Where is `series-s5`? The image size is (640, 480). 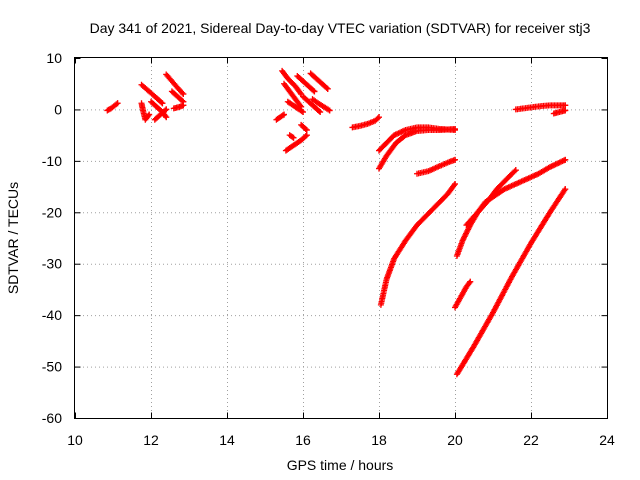 series-s5 is located at coordinates (160, 114).